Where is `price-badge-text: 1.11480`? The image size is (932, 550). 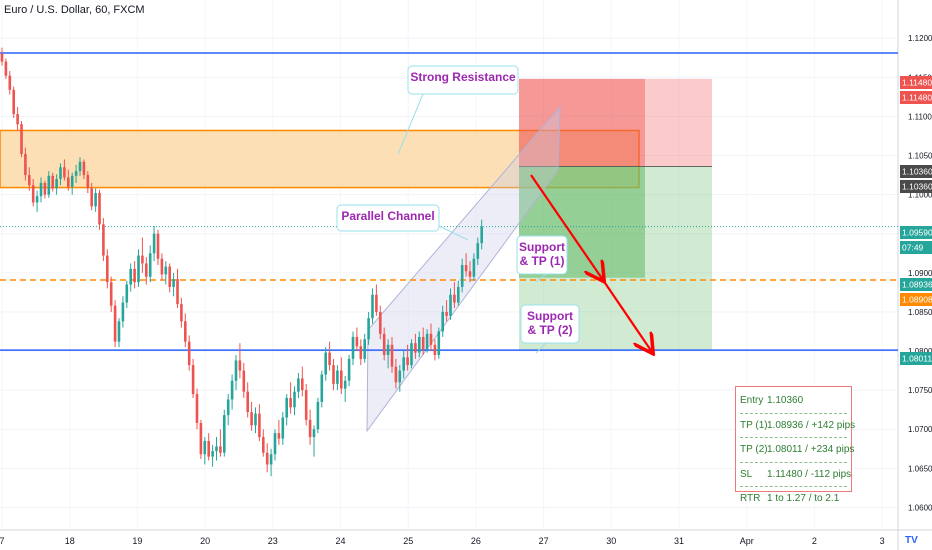 price-badge-text: 1.11480 is located at coordinates (917, 83).